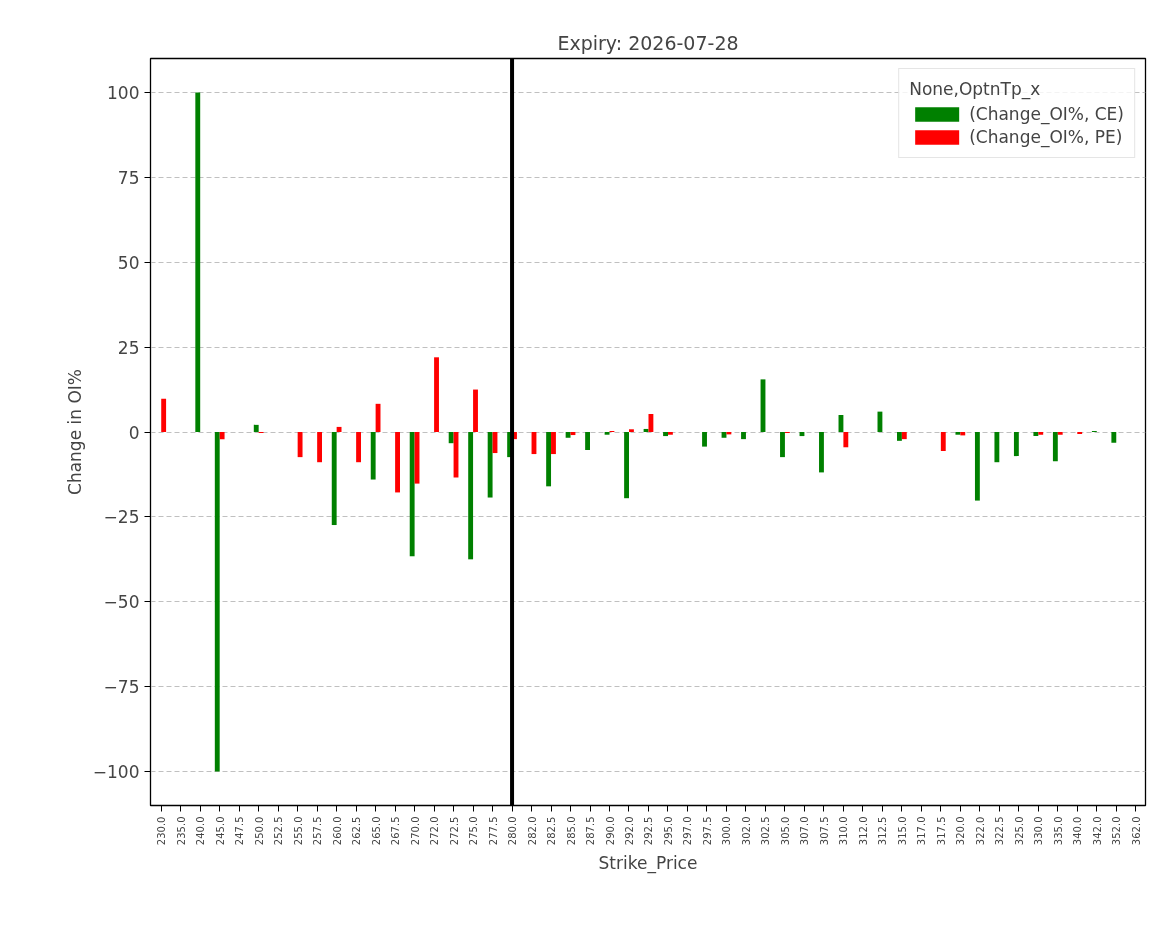 The width and height of the screenshot is (1166, 929). I want to click on x-tick-label: 245.0, so click(220, 831).